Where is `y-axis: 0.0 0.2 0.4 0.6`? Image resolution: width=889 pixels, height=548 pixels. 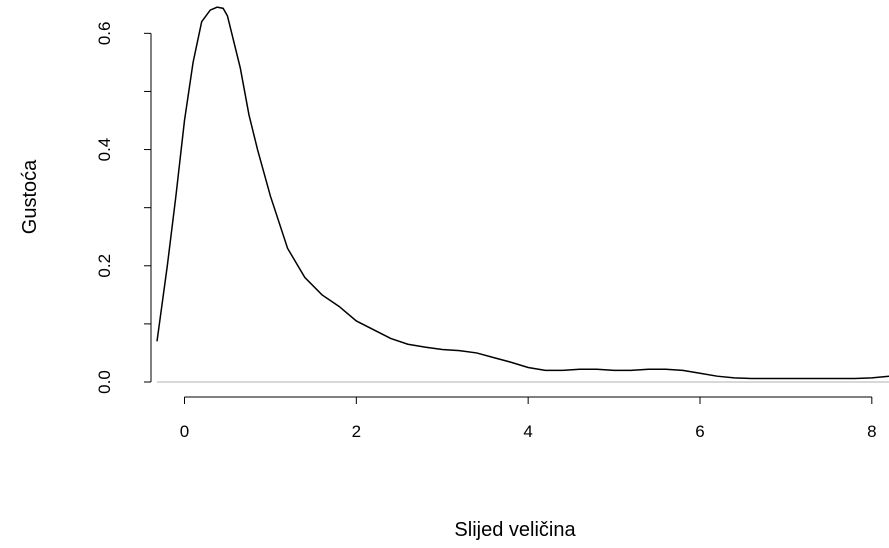 y-axis: 0.0 0.2 0.4 0.6 is located at coordinates (123, 208).